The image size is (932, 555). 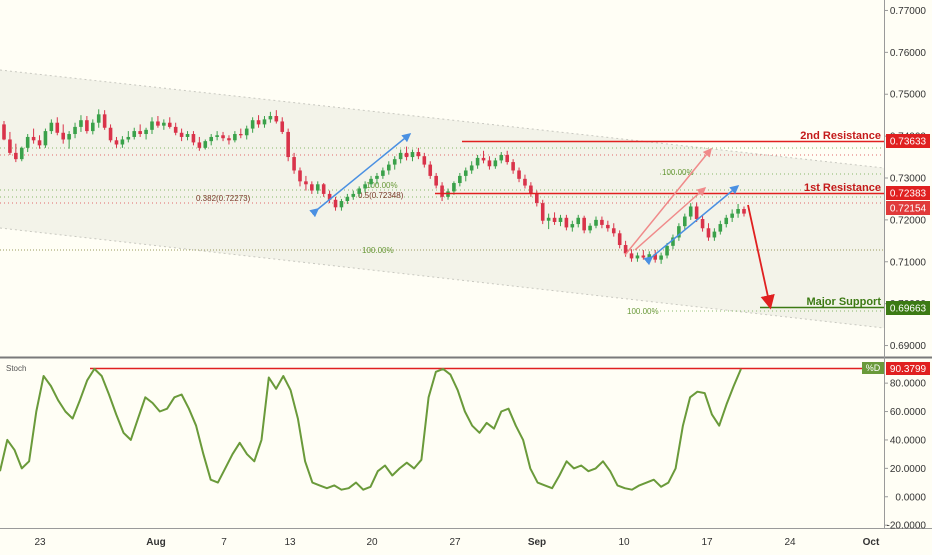 I want to click on major-support-value: 0.69663, so click(x=908, y=309).